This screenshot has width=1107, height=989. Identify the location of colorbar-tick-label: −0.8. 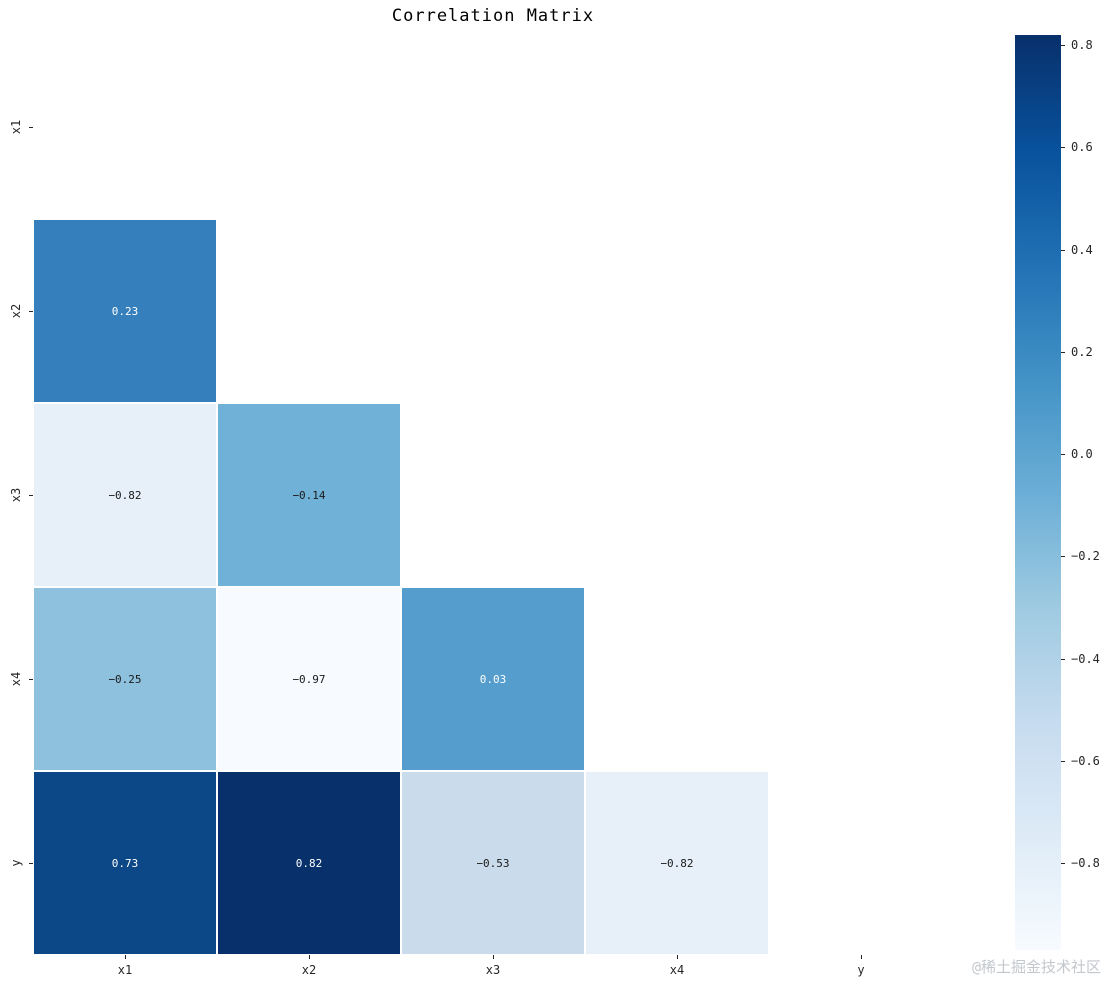
(1085, 863).